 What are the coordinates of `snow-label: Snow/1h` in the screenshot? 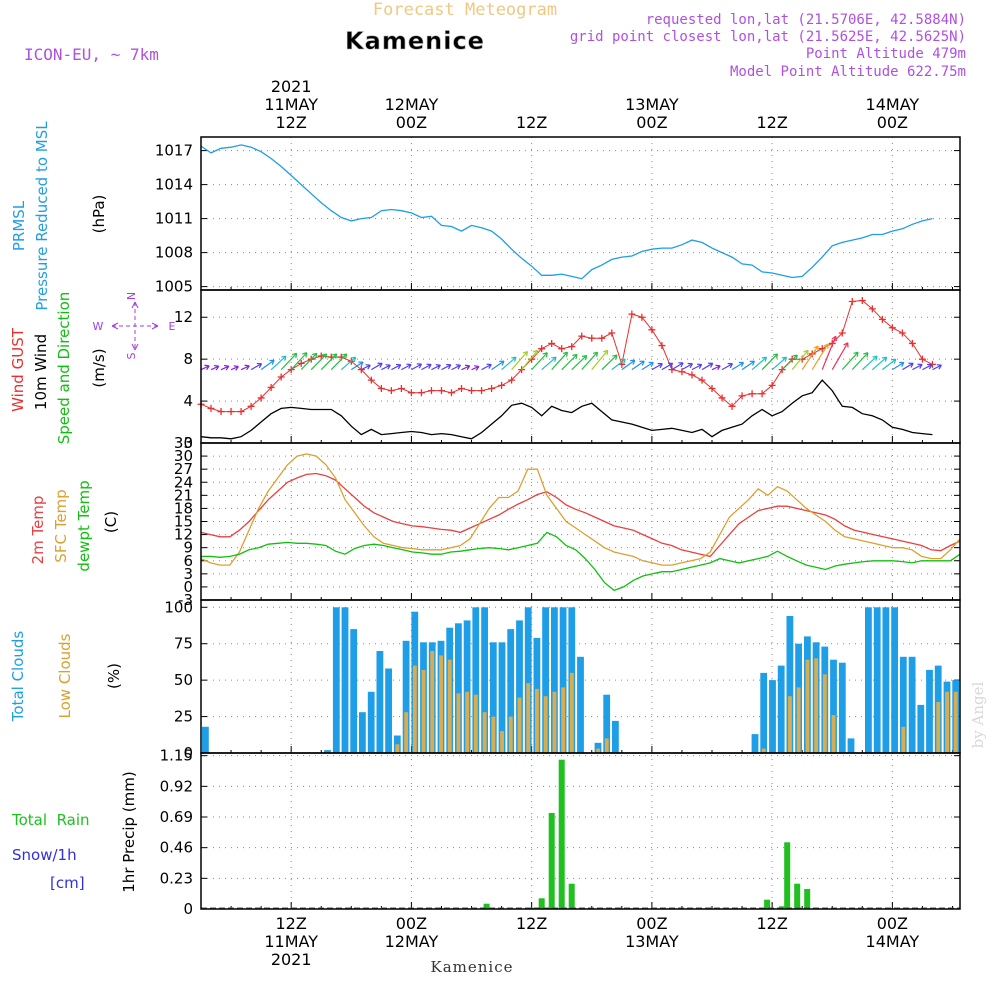 It's located at (44, 855).